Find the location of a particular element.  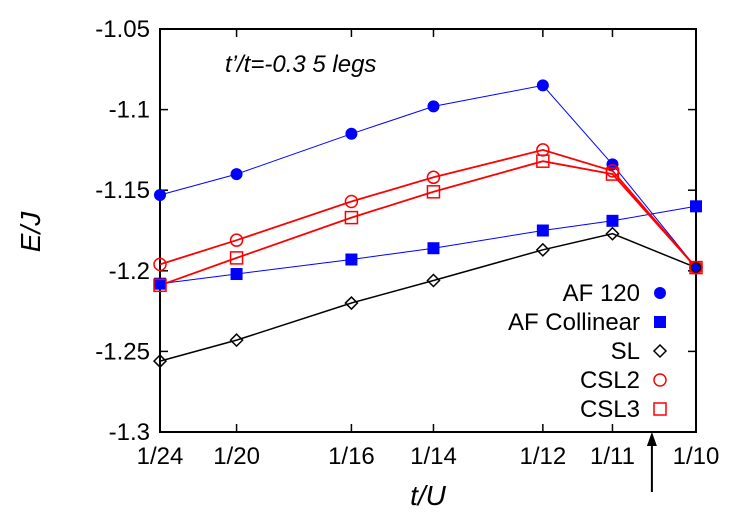

y-tick-label: -1.25 is located at coordinates (122, 351).